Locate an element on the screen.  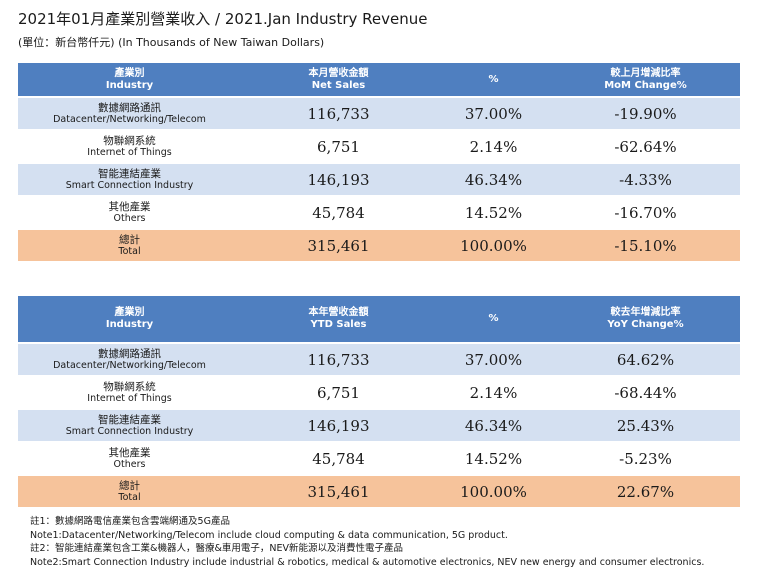
table-row: 其他產業 Others 45,784 14.52% -5.23% is located at coordinates (379, 458).